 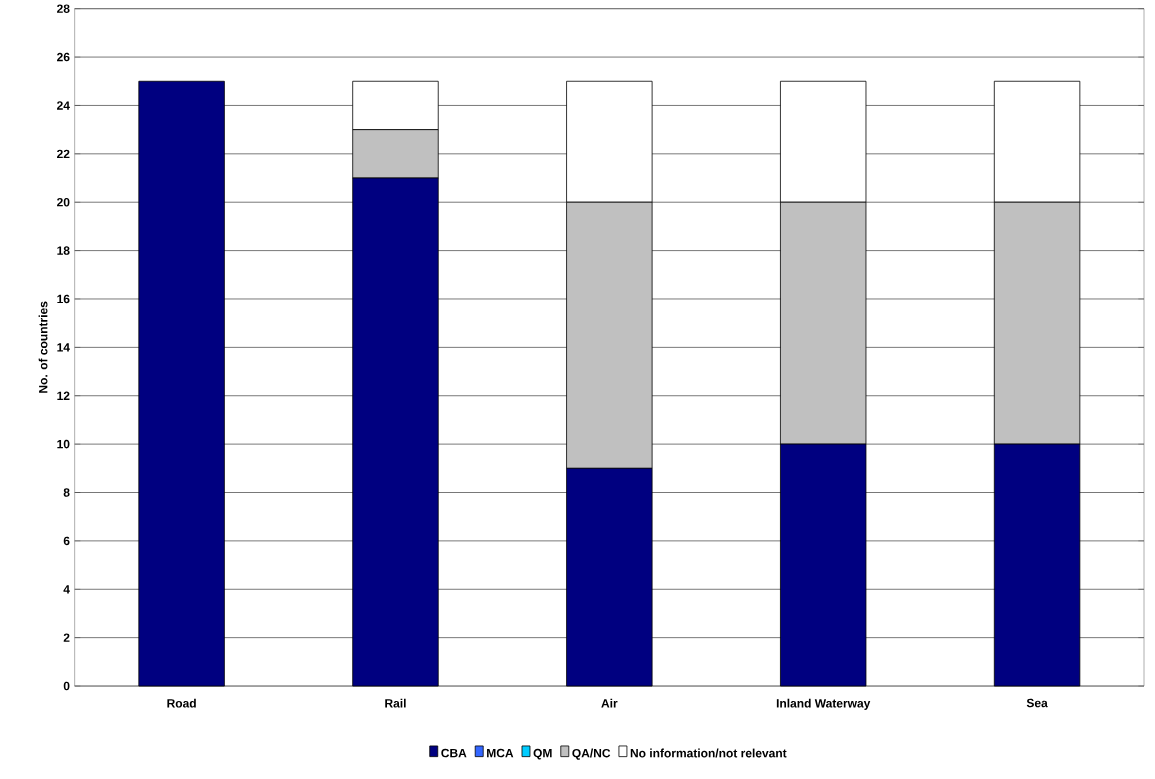 What do you see at coordinates (66, 541) in the screenshot?
I see `y-tick-label: 6` at bounding box center [66, 541].